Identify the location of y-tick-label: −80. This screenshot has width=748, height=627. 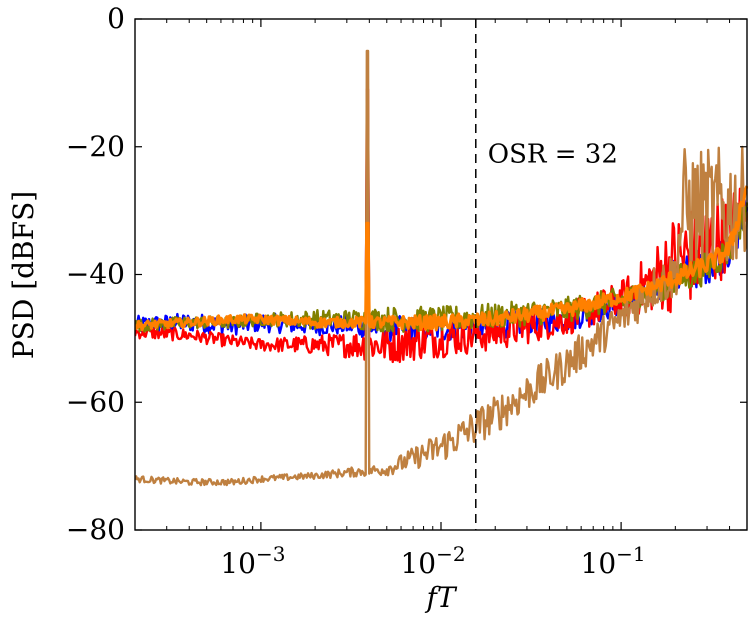
(95, 529).